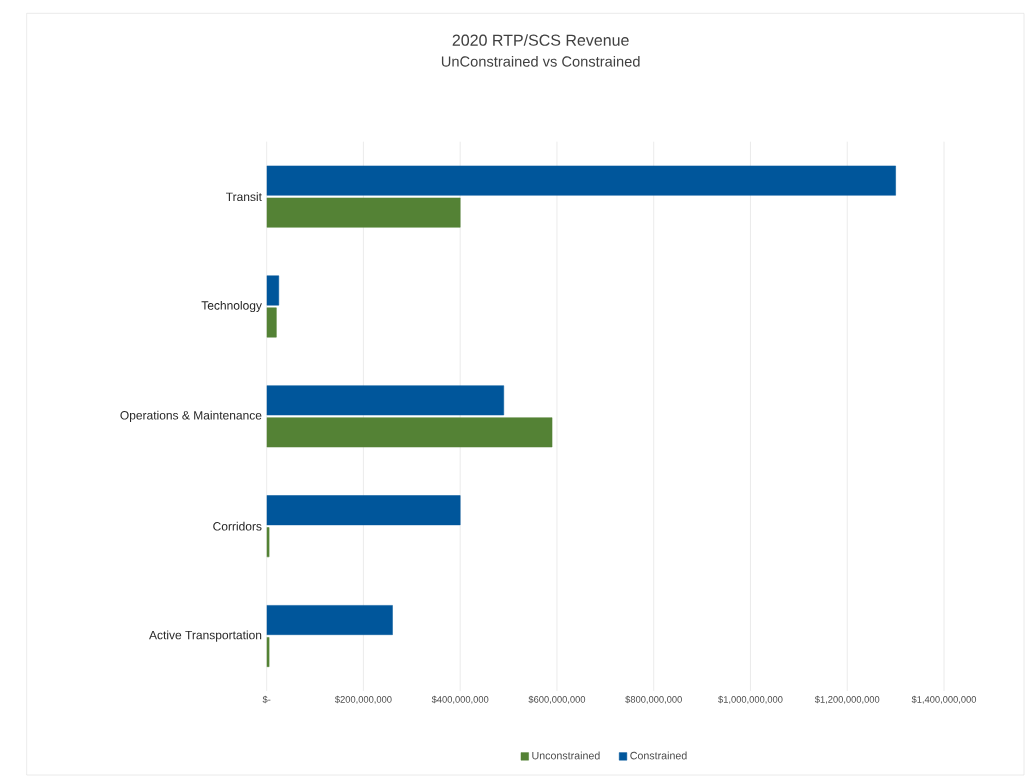 Image resolution: width=1028 pixels, height=779 pixels. Describe the element at coordinates (266, 699) in the screenshot. I see `x-tick-label: $-` at that location.